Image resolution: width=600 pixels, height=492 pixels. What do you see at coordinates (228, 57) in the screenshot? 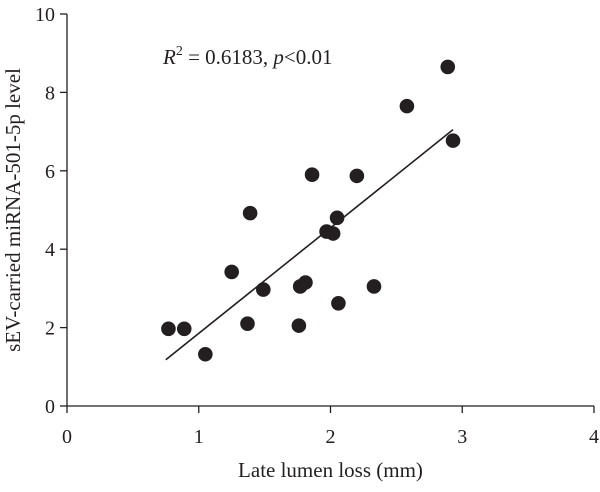
I see `r-value: = 0.6183,` at bounding box center [228, 57].